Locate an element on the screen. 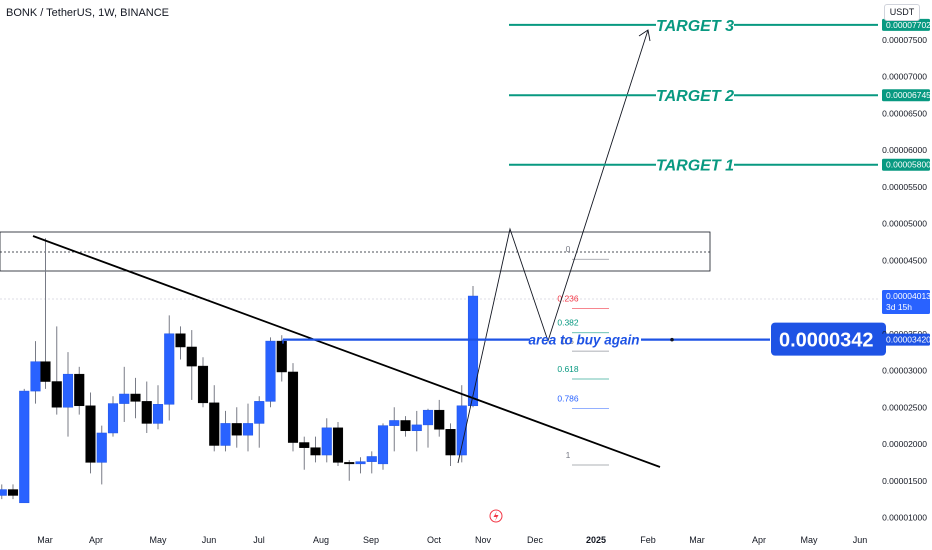 The width and height of the screenshot is (932, 550). price-tick-label: 0.00007000 is located at coordinates (904, 77).